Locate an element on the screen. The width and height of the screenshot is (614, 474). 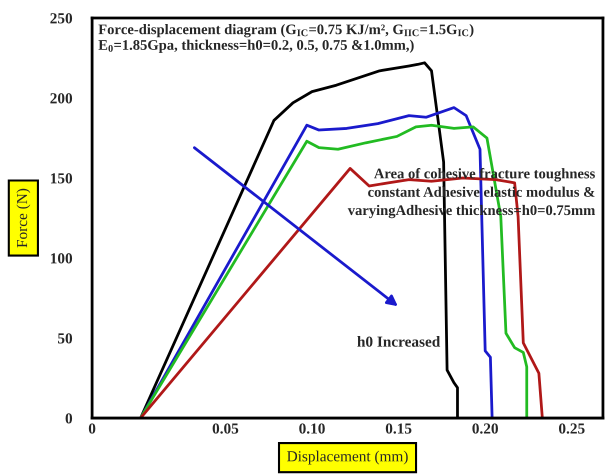
annotation: h0 Increased is located at coordinates (398, 341).